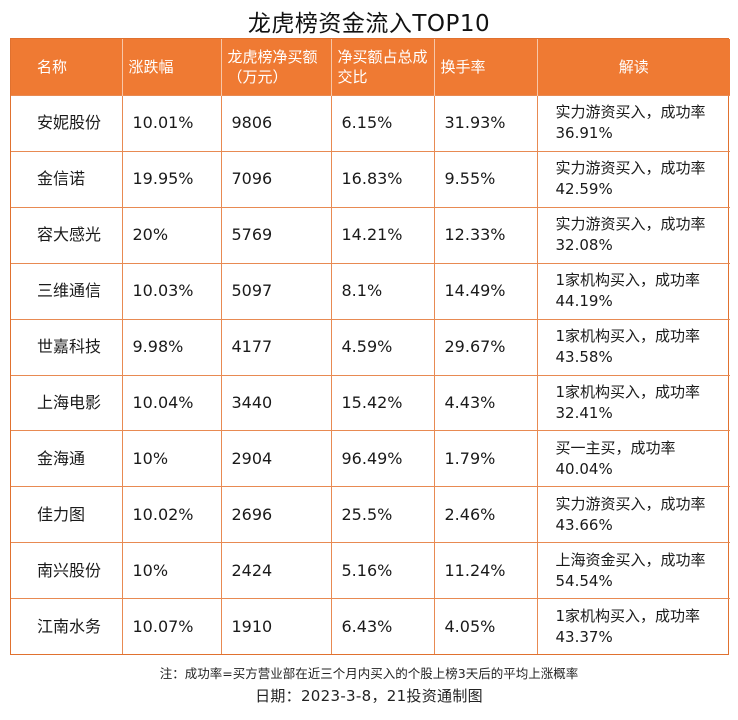  I want to click on turnover-cell: 14.49%, so click(486, 291).